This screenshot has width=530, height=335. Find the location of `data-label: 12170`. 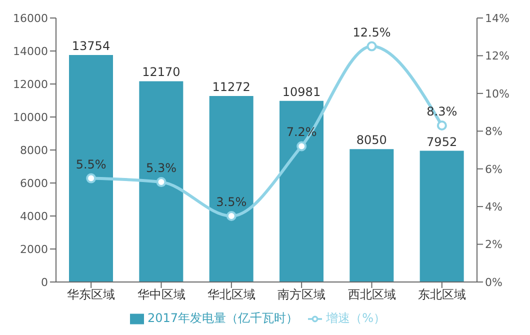

data-label: 12170 is located at coordinates (161, 72).